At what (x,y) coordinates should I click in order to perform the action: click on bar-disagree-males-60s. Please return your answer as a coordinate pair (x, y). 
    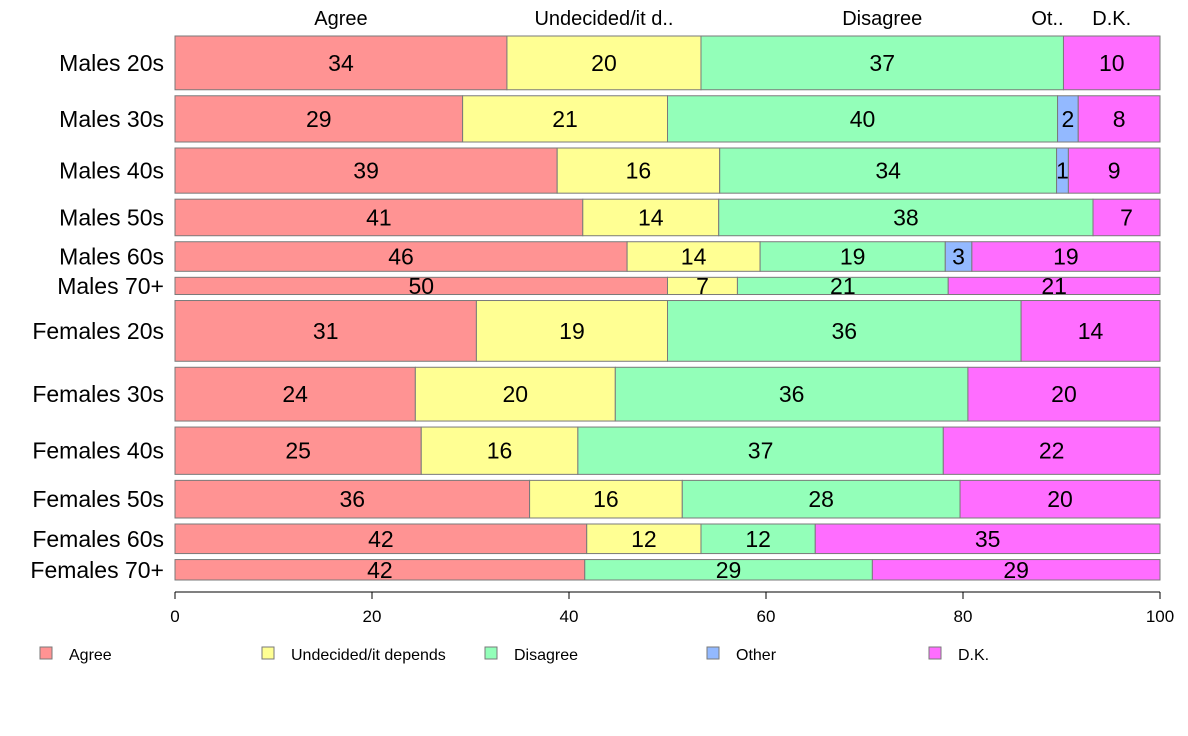
    Looking at the image, I should click on (852, 256).